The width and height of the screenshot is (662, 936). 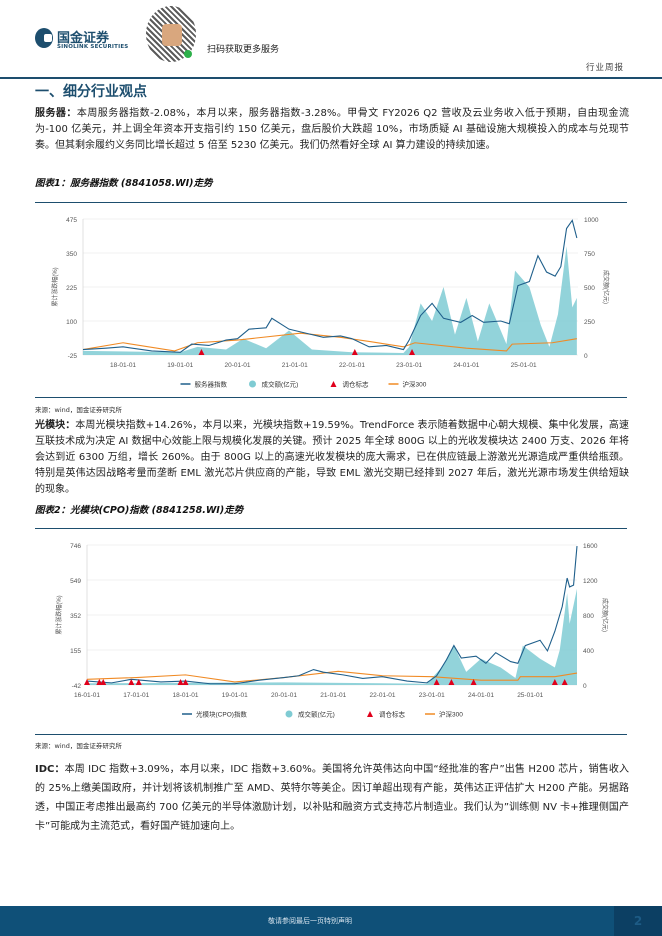 What do you see at coordinates (330, 300) in the screenshot?
I see `volume-area` at bounding box center [330, 300].